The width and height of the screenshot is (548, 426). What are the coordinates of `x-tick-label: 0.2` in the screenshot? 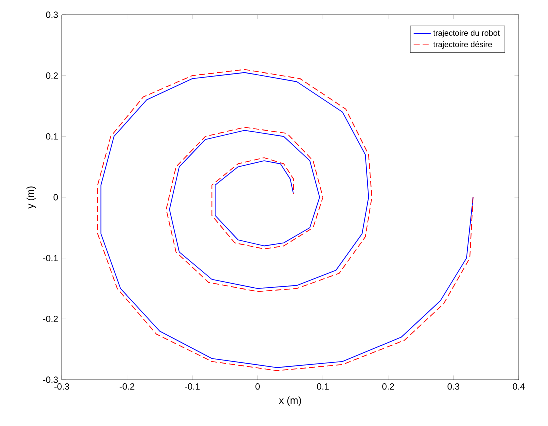 It's located at (388, 387).